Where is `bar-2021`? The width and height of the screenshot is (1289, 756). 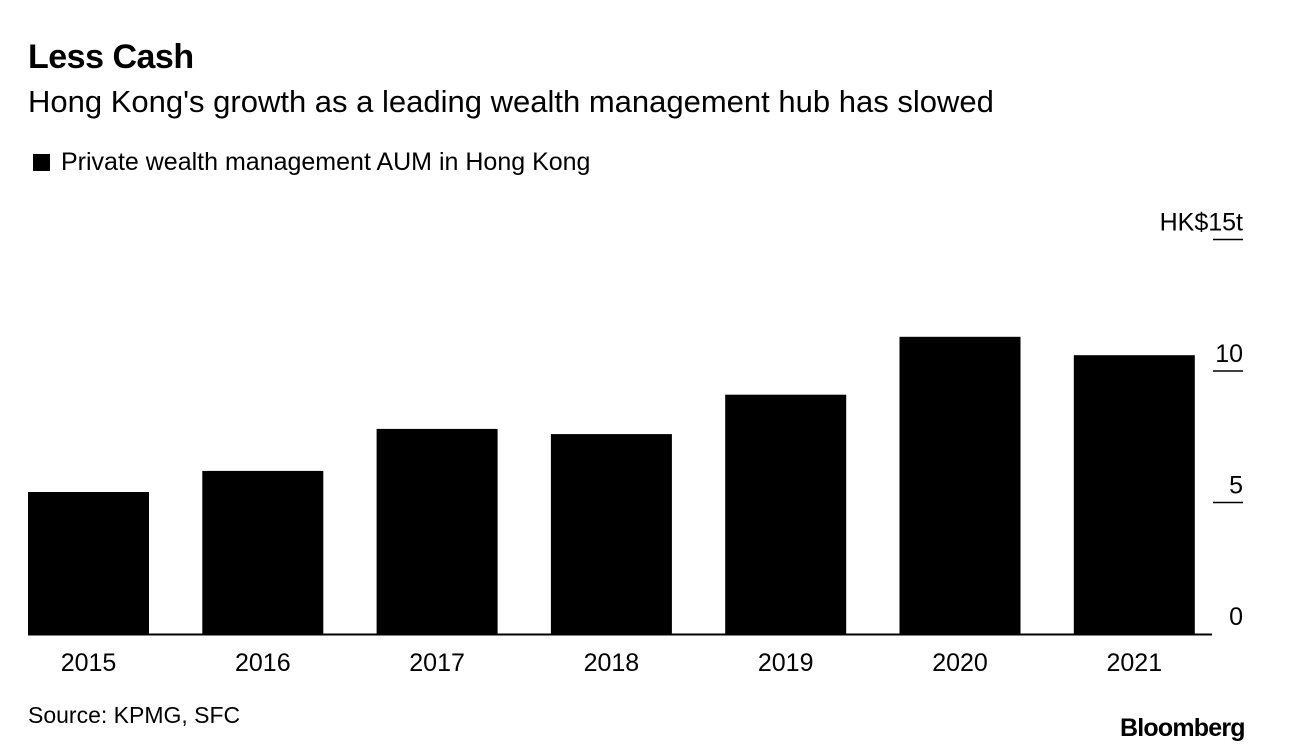
bar-2021 is located at coordinates (1134, 494).